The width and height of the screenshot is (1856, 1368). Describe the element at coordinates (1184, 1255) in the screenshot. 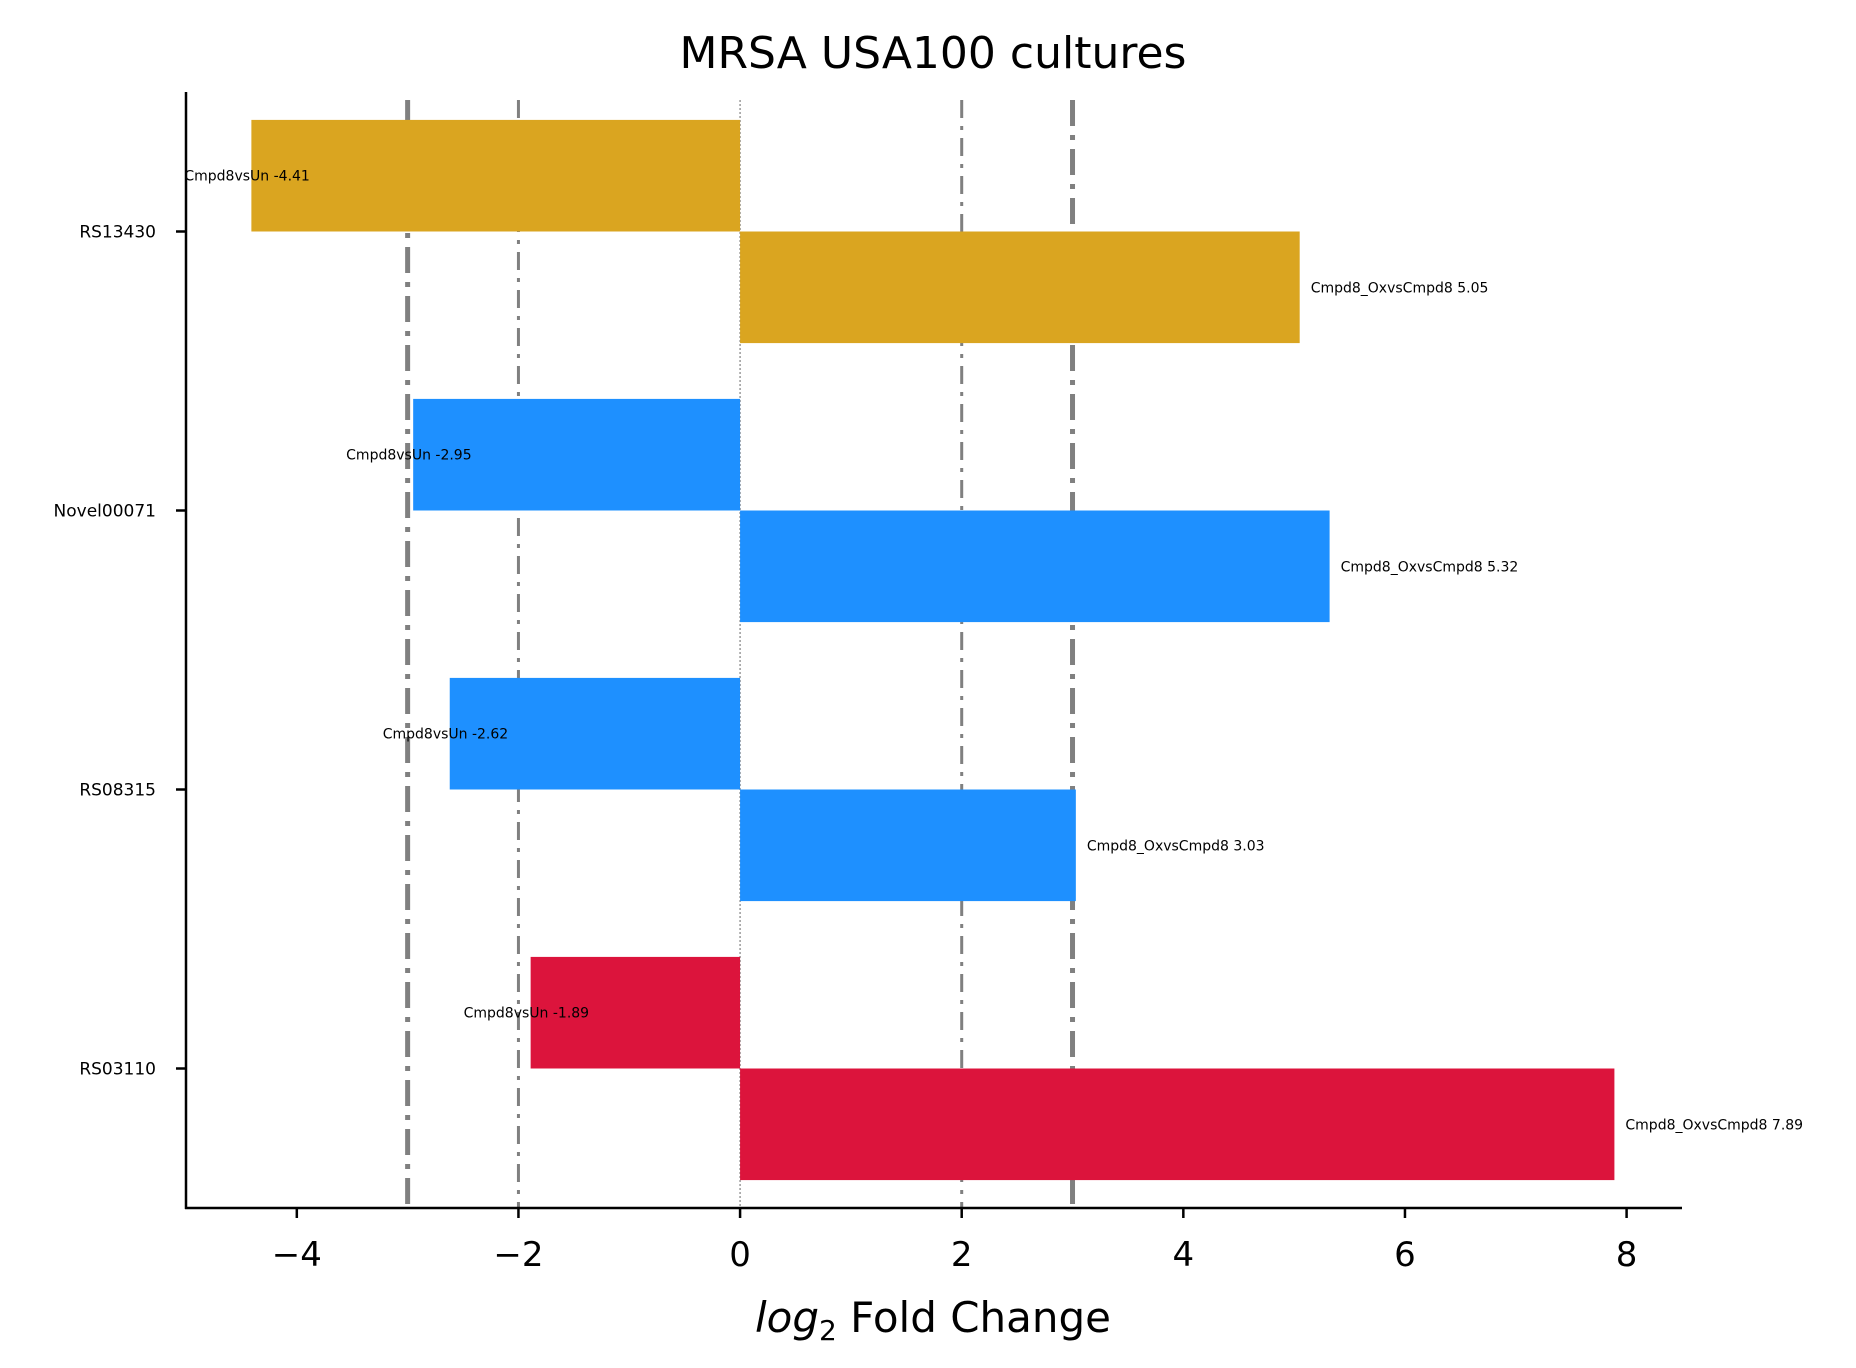

I see `x-tick-label-4: 4` at that location.